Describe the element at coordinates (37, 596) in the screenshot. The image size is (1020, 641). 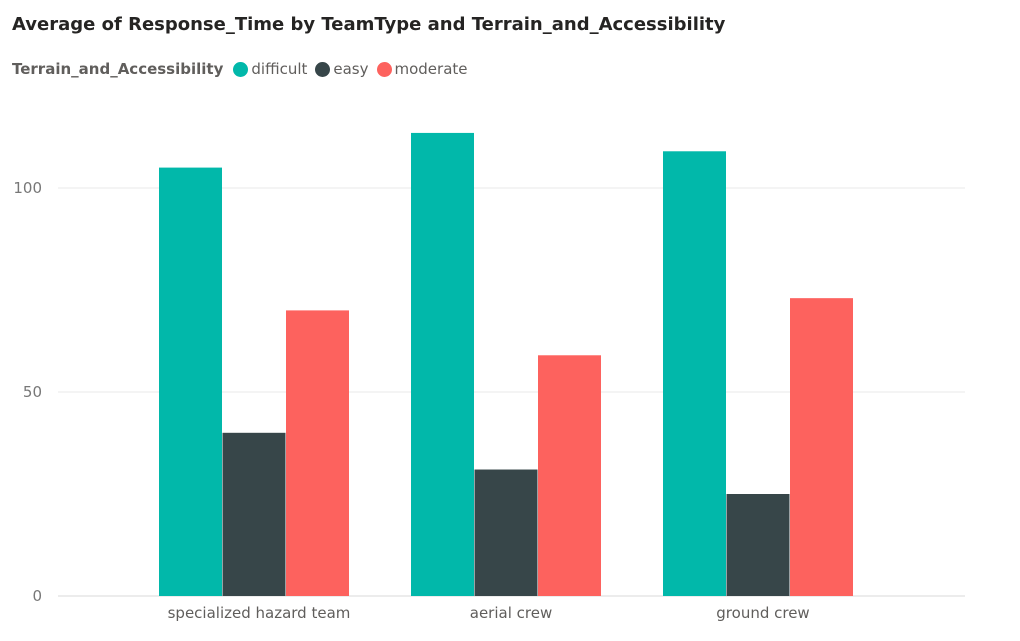
I see `y-tick-label-0: 0` at that location.